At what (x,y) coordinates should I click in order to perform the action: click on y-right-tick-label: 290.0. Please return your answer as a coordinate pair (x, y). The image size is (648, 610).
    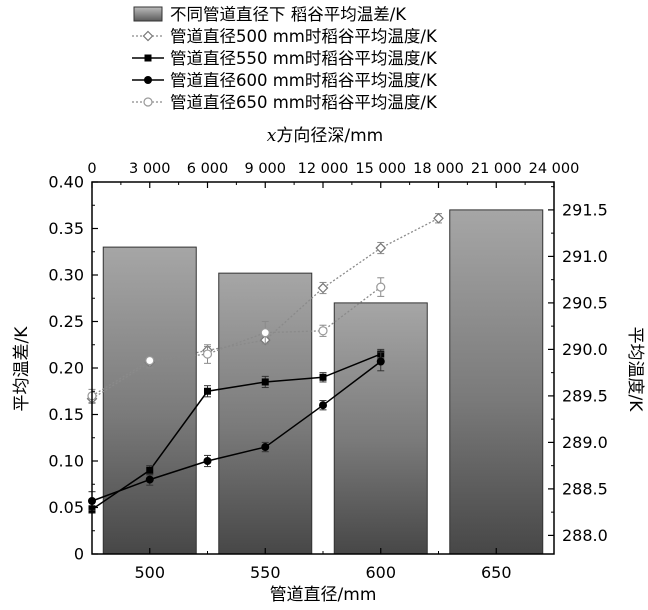
    Looking at the image, I should click on (585, 349).